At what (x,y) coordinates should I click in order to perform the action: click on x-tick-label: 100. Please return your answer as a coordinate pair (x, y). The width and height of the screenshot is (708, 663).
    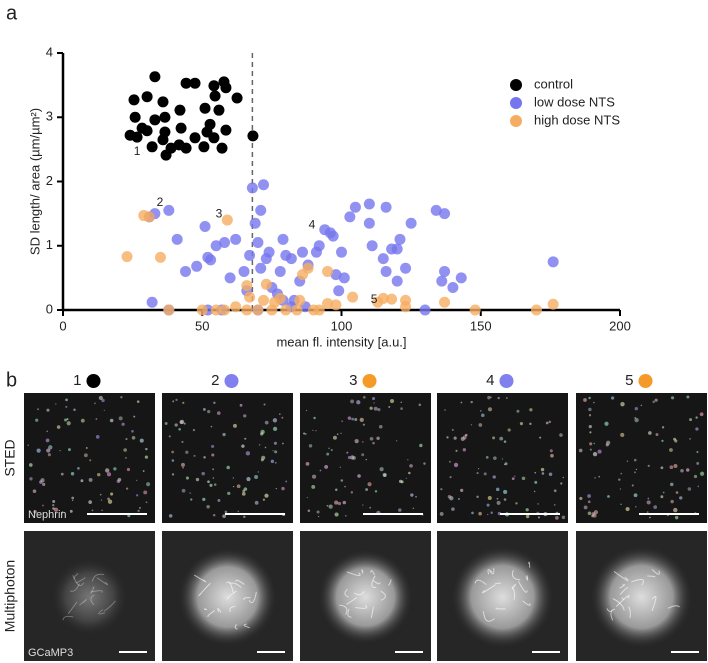
    Looking at the image, I should click on (342, 325).